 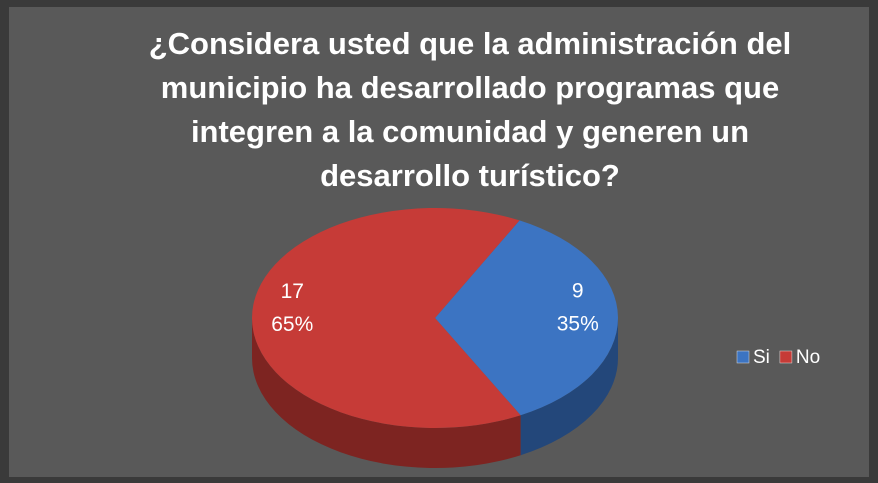 I want to click on chart-title: desarrollo turístico?, so click(x=470, y=175).